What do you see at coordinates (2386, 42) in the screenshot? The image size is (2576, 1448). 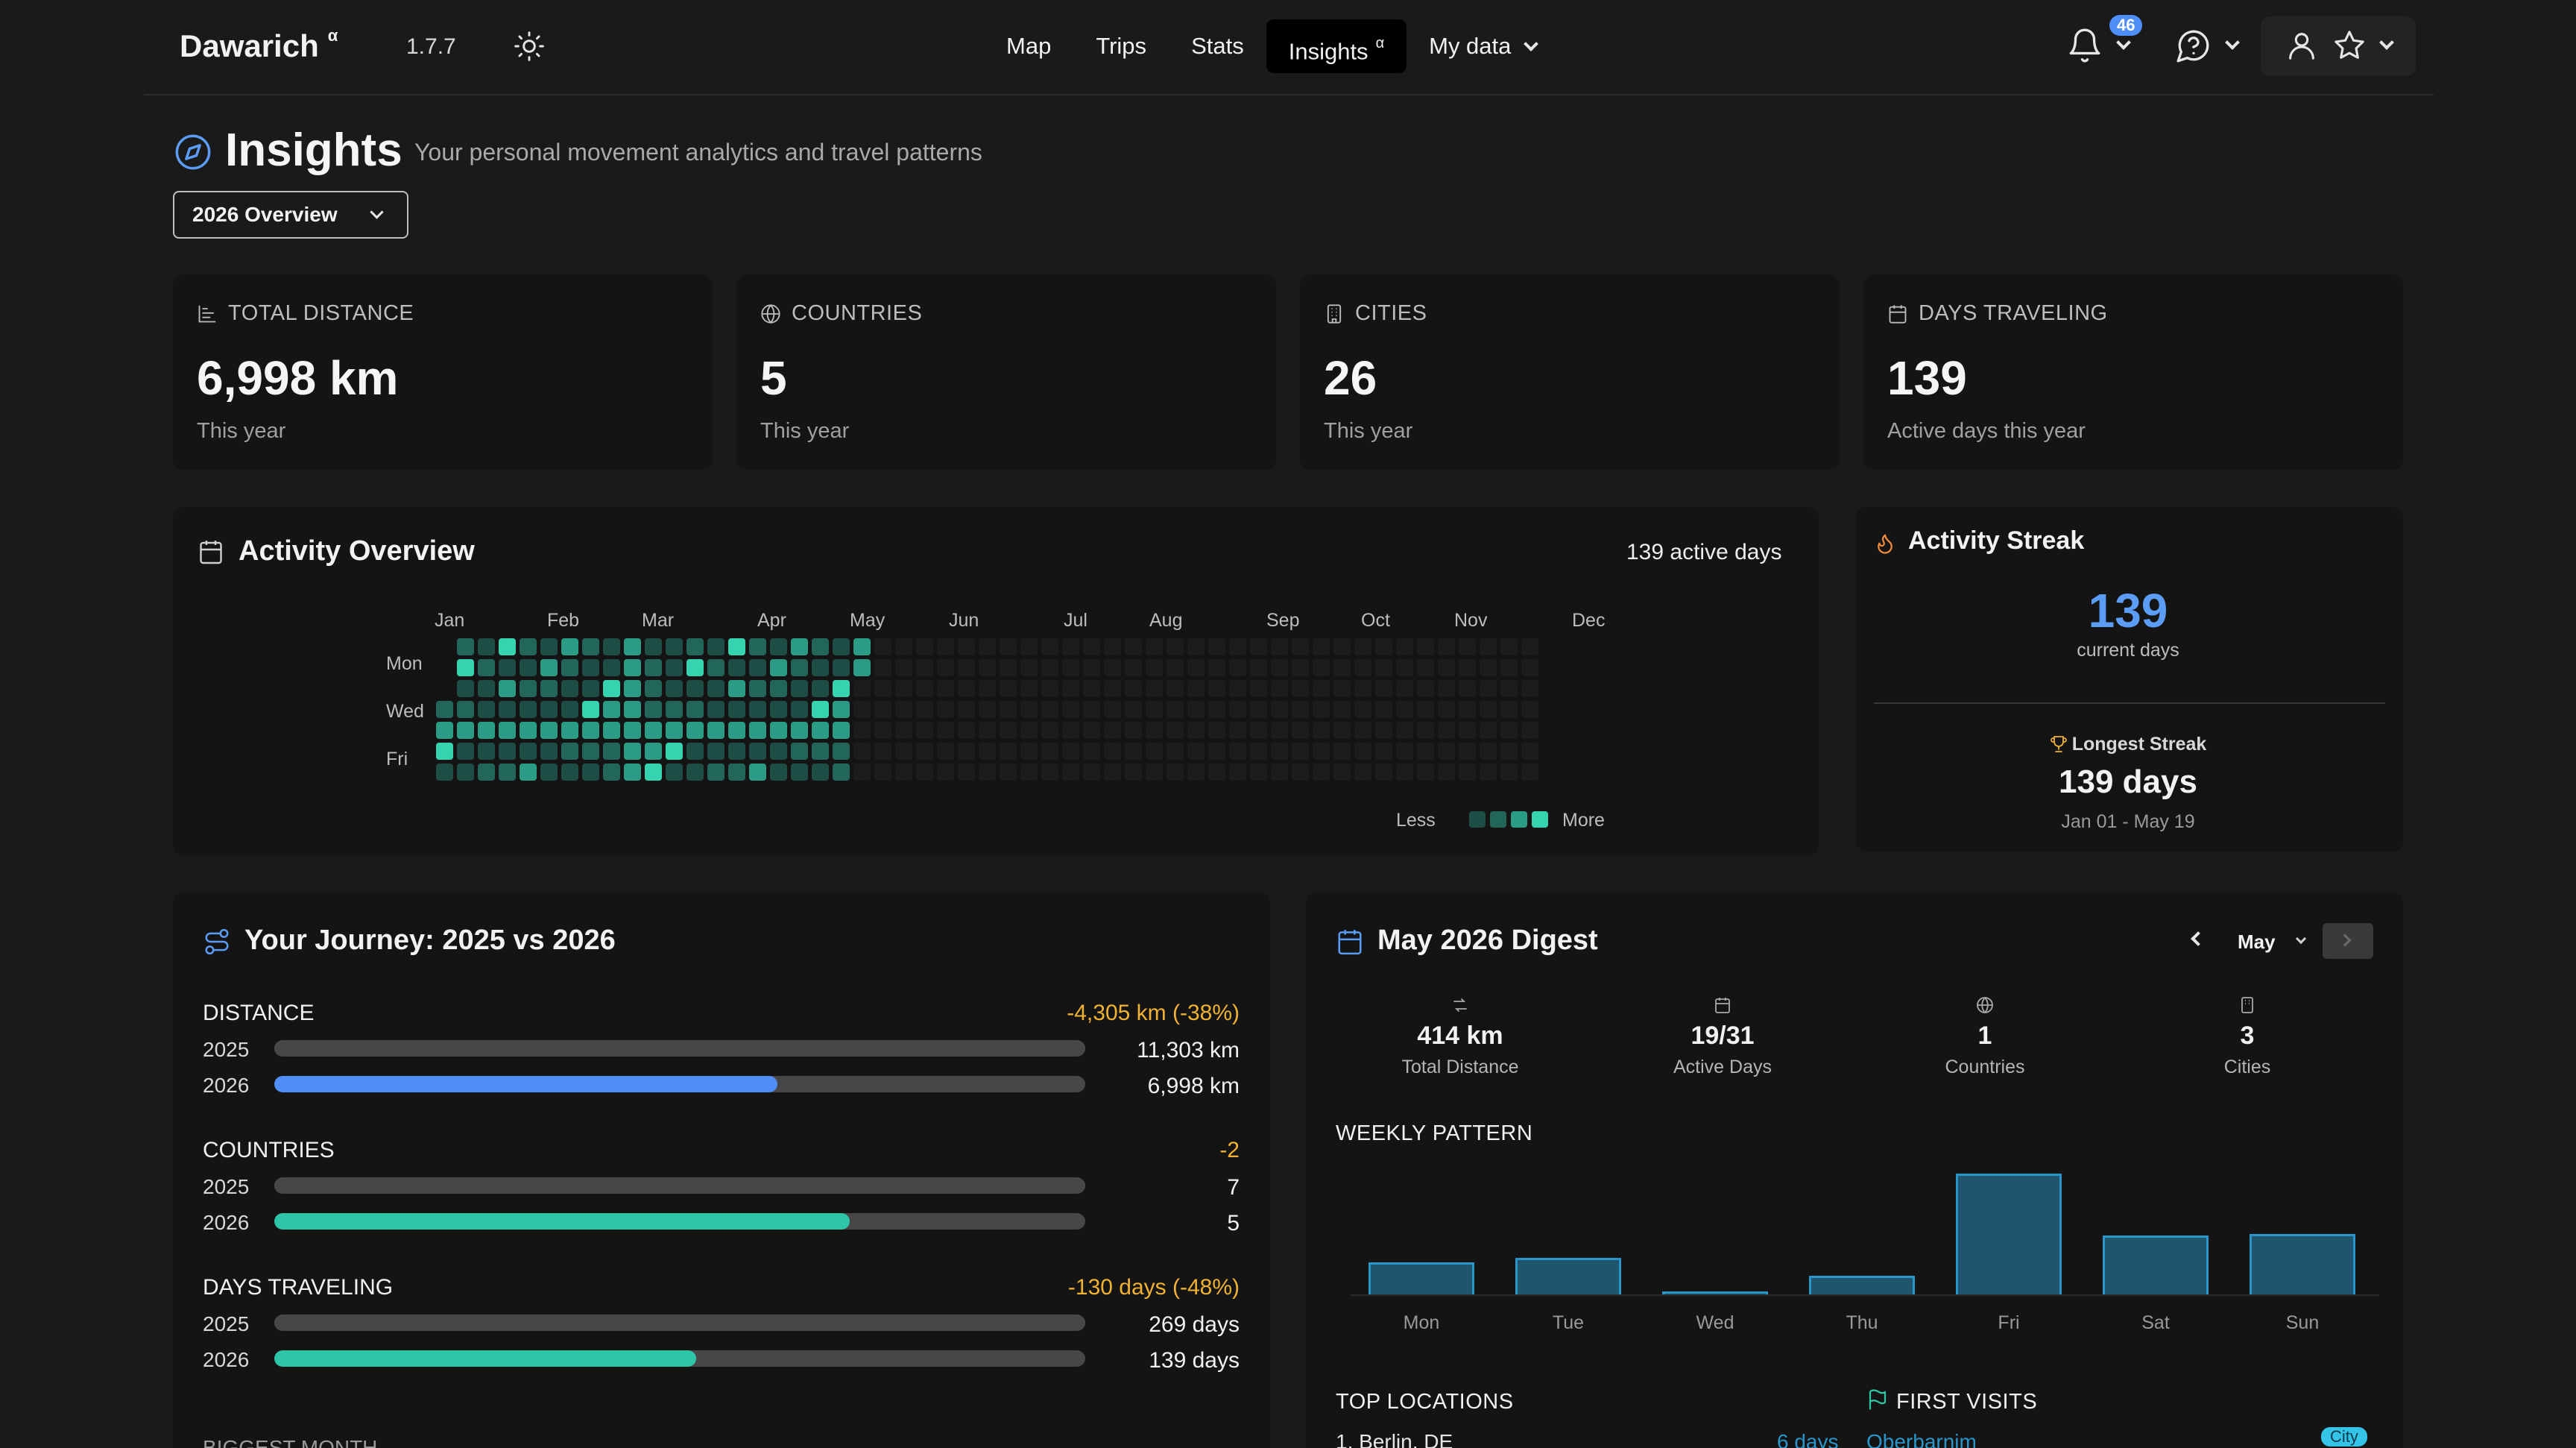 I see `chevron-down-icon` at bounding box center [2386, 42].